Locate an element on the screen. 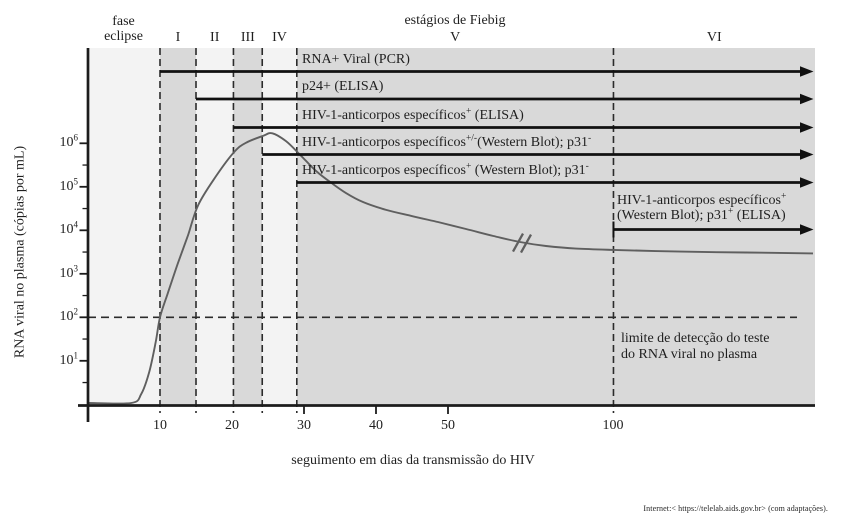 Image resolution: width=848 pixels, height=527 pixels. y-tick-label: 10¹ is located at coordinates (69, 359).